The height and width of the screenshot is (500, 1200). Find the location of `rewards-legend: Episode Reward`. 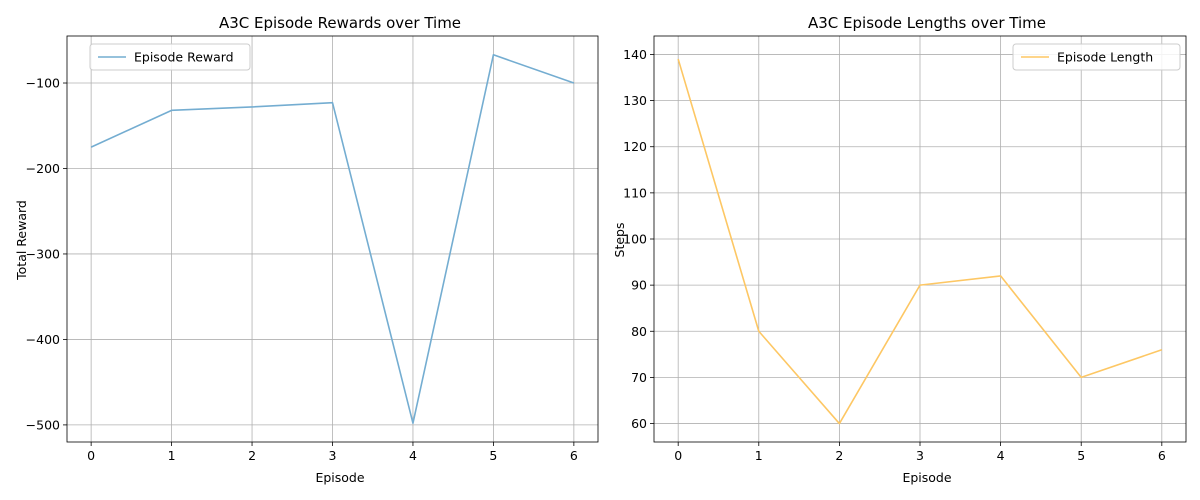

rewards-legend: Episode Reward is located at coordinates (170, 57).